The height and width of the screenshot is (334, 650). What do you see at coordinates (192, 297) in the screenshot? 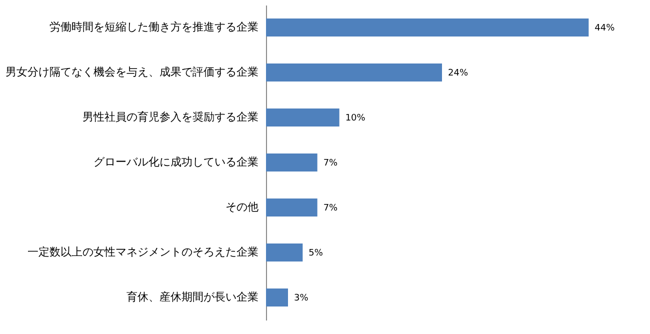
I see `y-tick-label: 育休、産休期間が長い企業` at bounding box center [192, 297].